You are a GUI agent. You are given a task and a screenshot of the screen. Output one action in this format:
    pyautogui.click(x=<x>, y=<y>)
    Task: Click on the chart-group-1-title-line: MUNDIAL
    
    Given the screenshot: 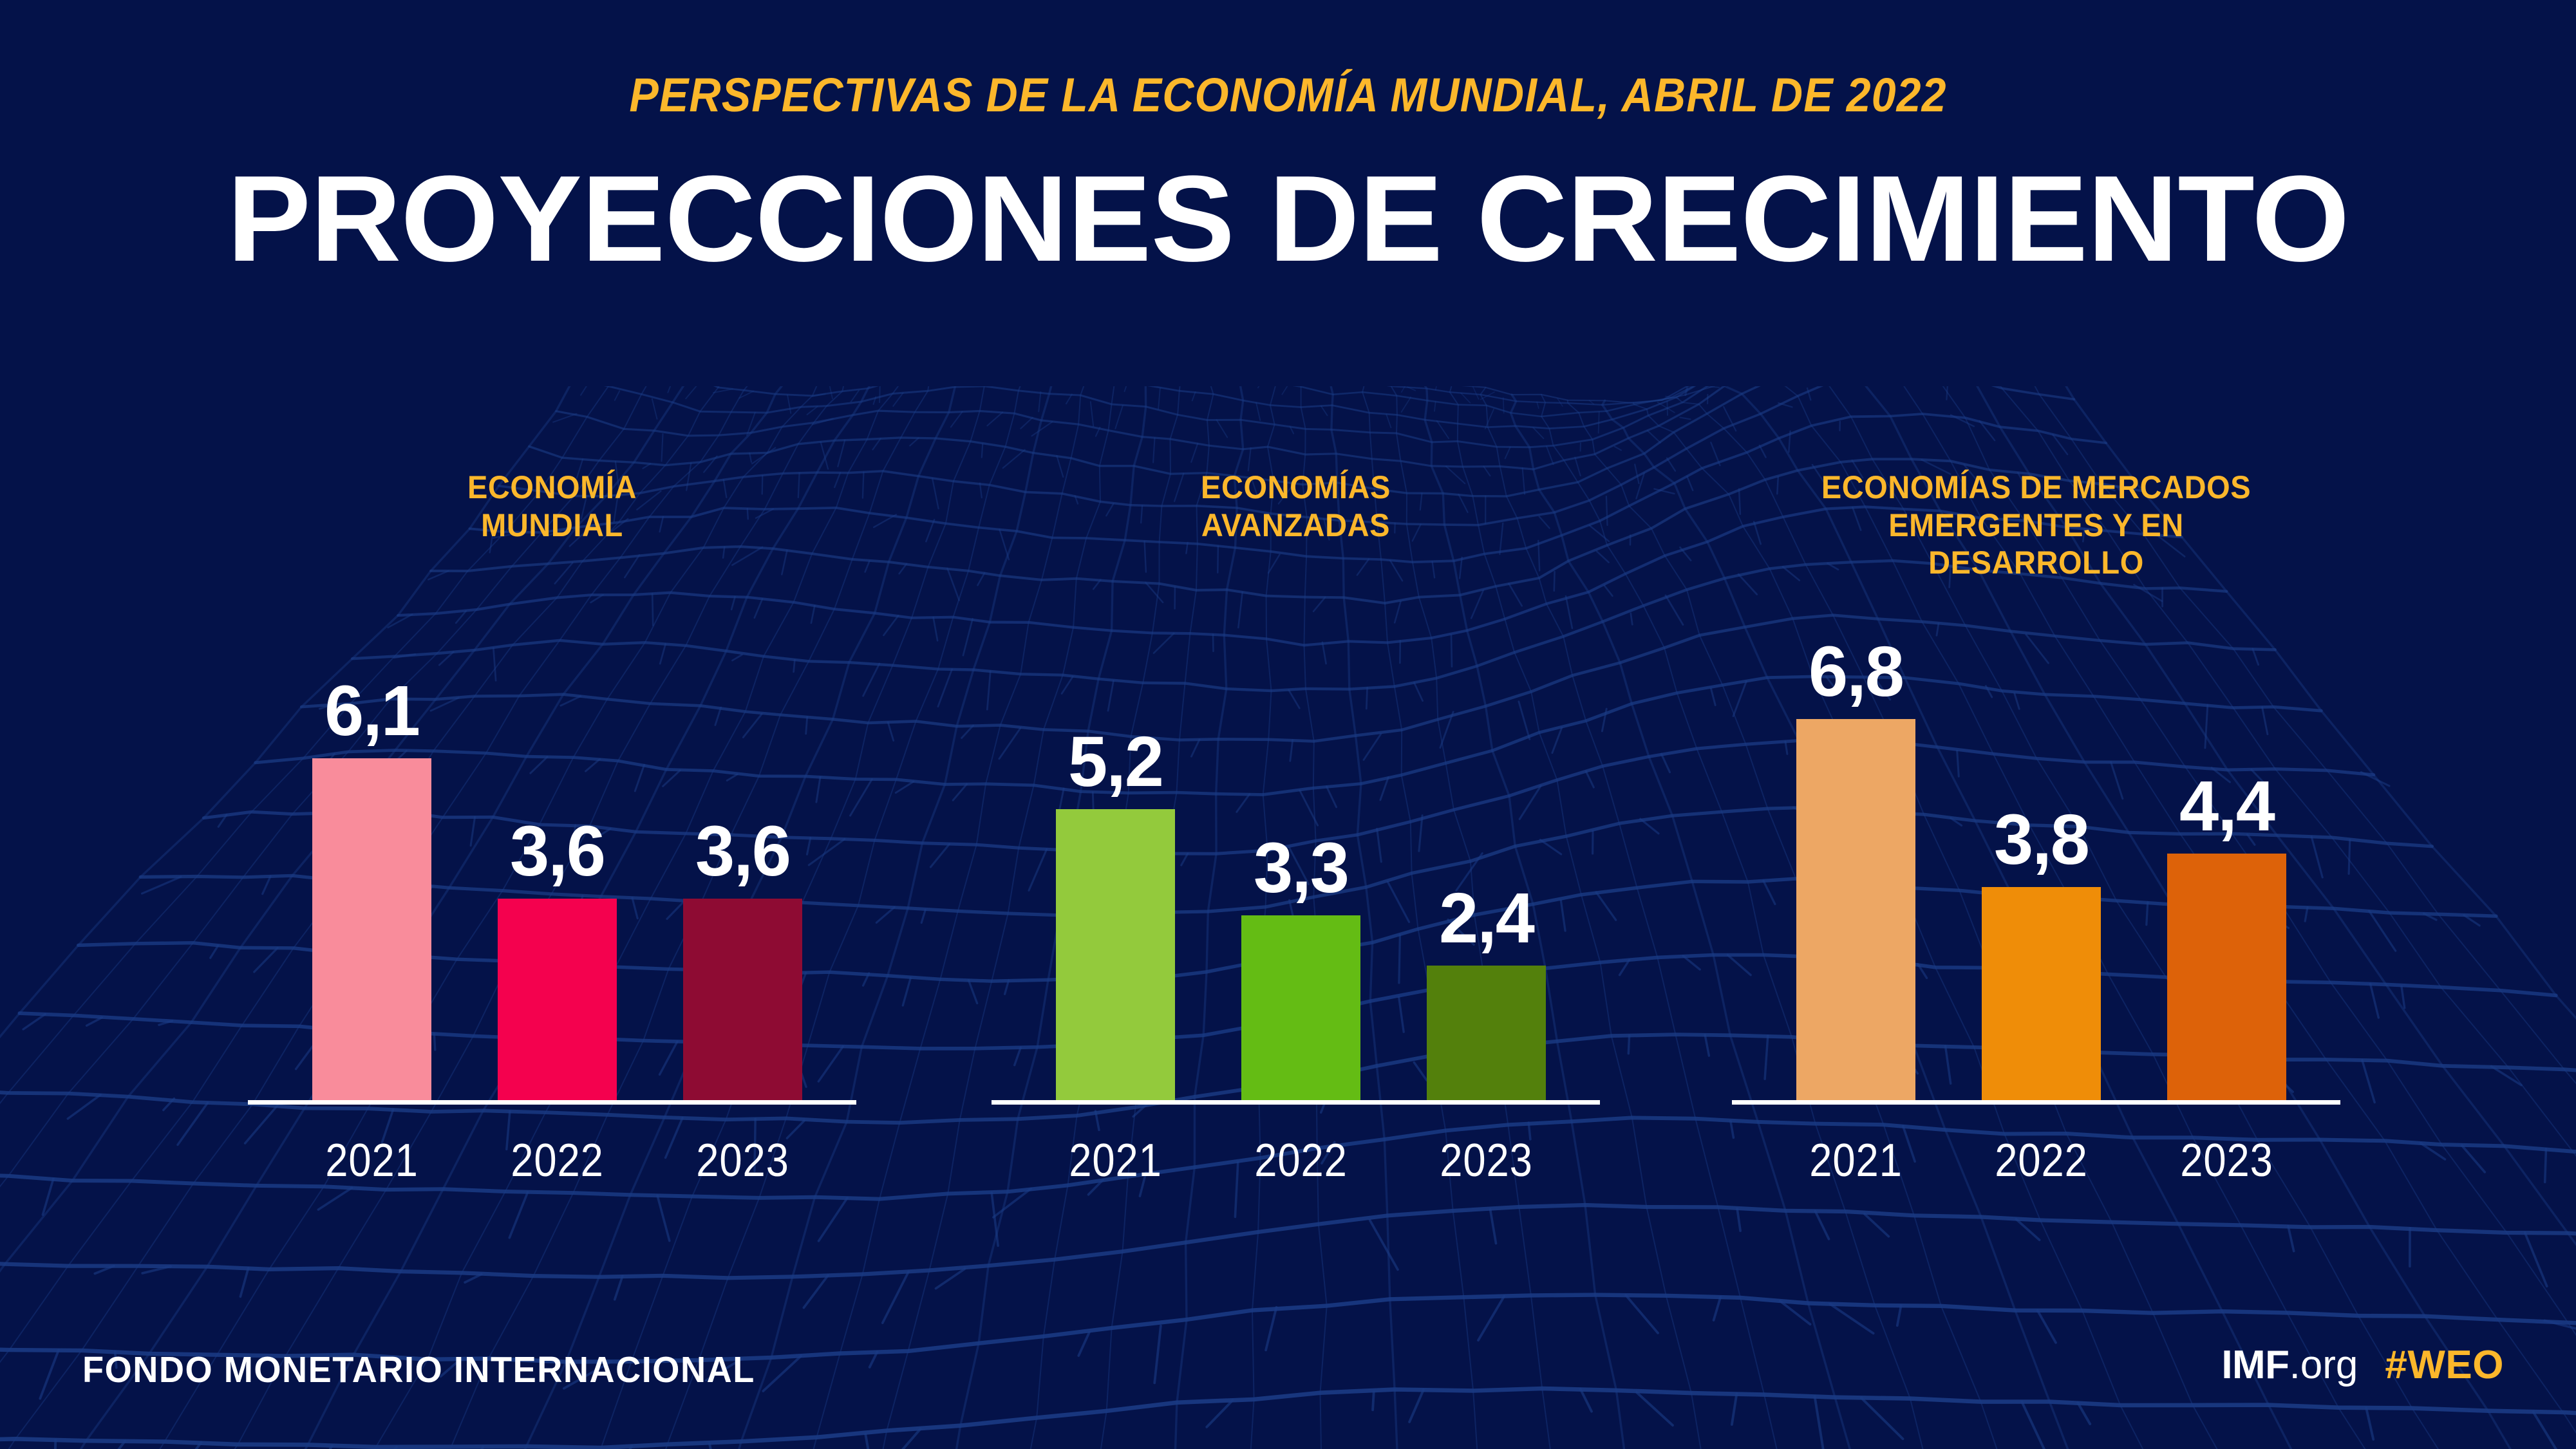 What is the action you would take?
    pyautogui.click(x=552, y=525)
    